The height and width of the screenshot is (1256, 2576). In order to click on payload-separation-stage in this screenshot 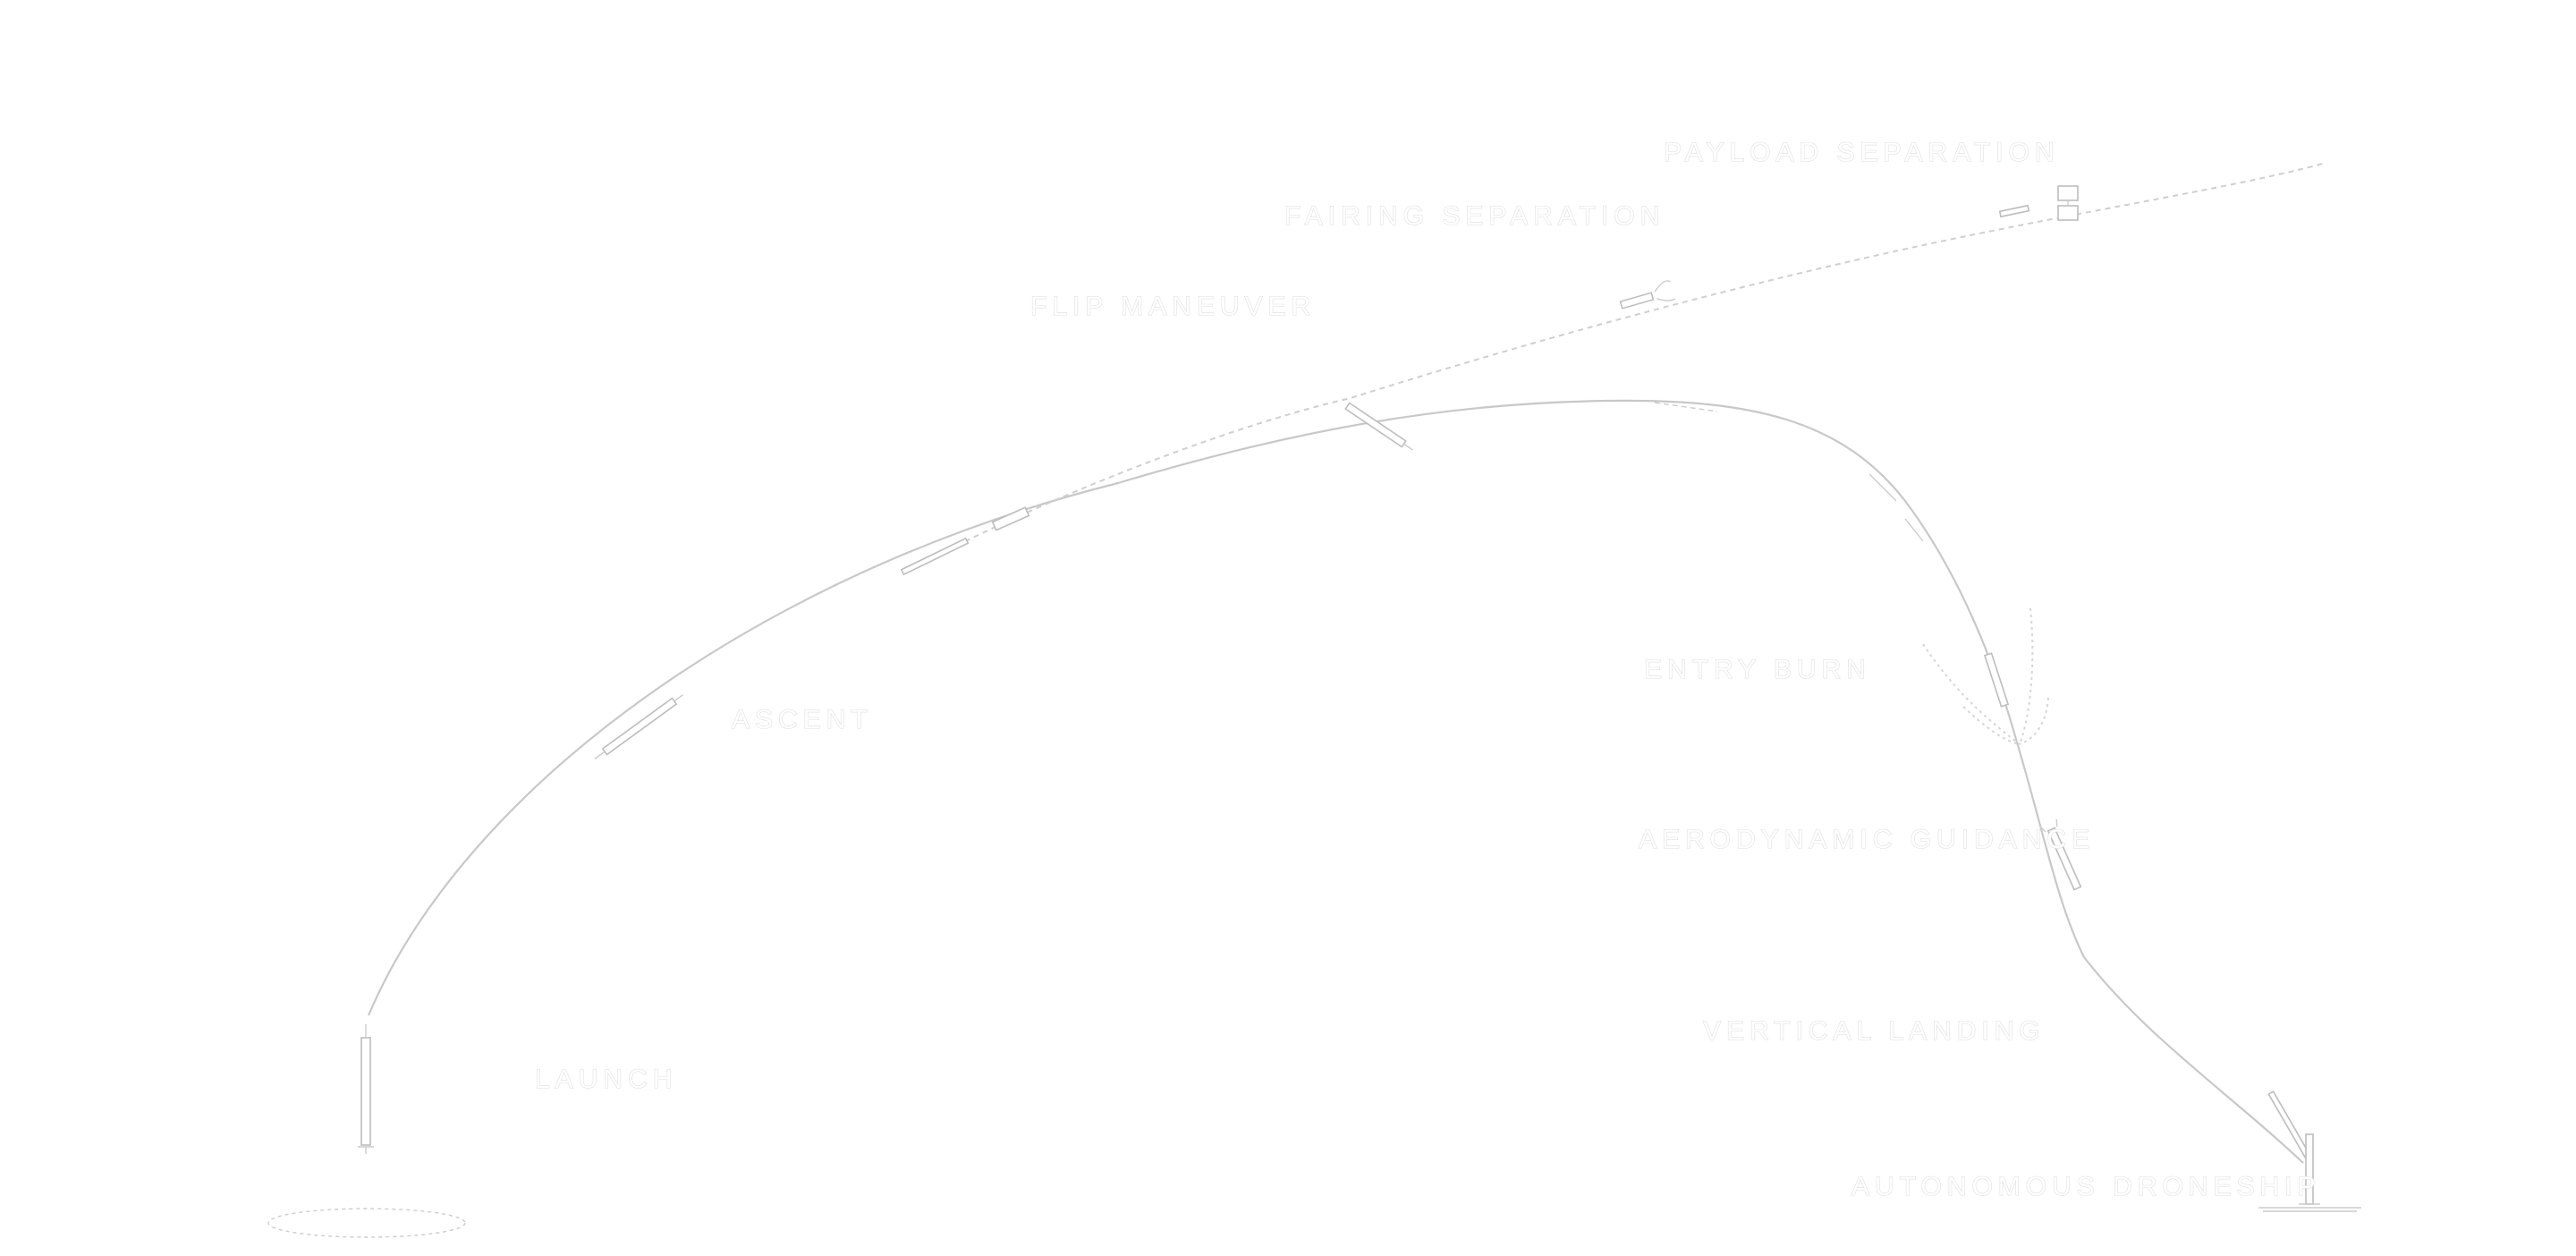, I will do `click(2014, 211)`.